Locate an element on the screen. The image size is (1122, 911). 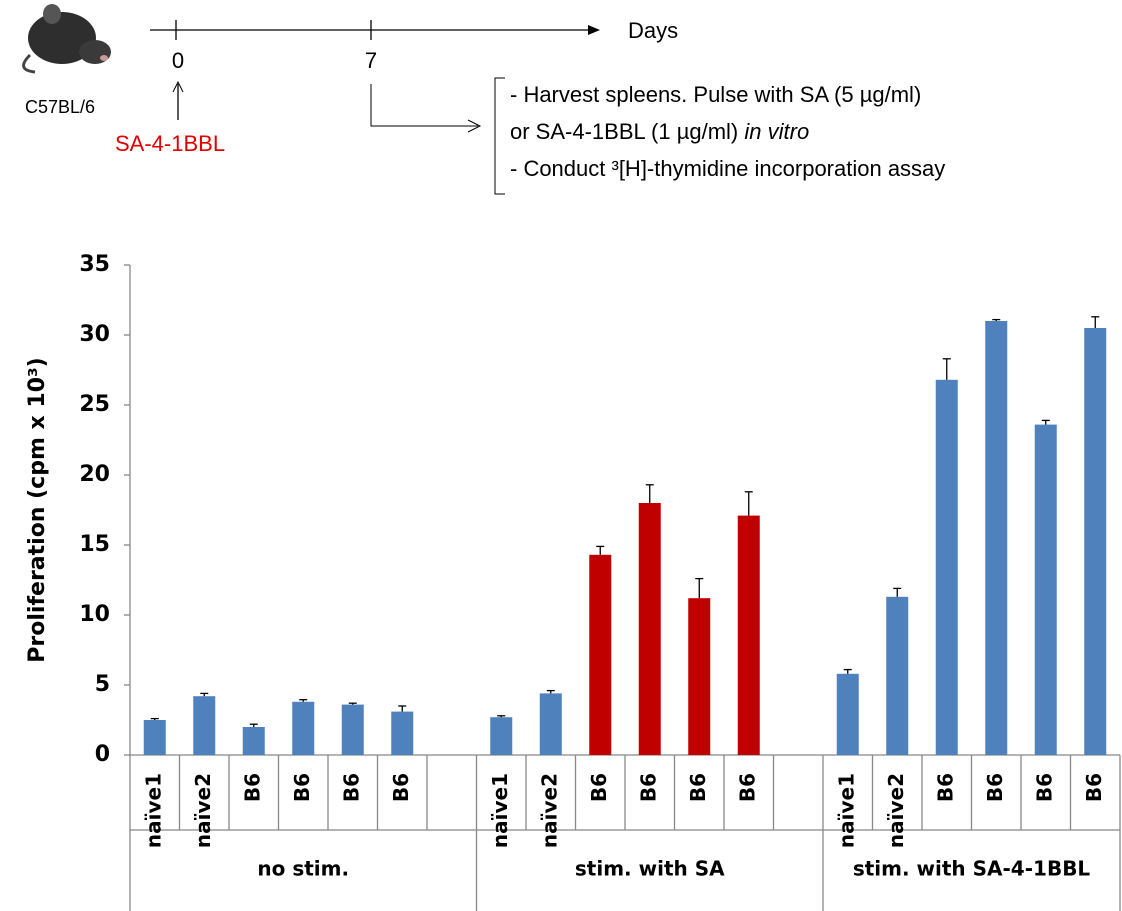
step: or SA-4-1BBL (1 µg/ml) in vitro is located at coordinates (659, 131).